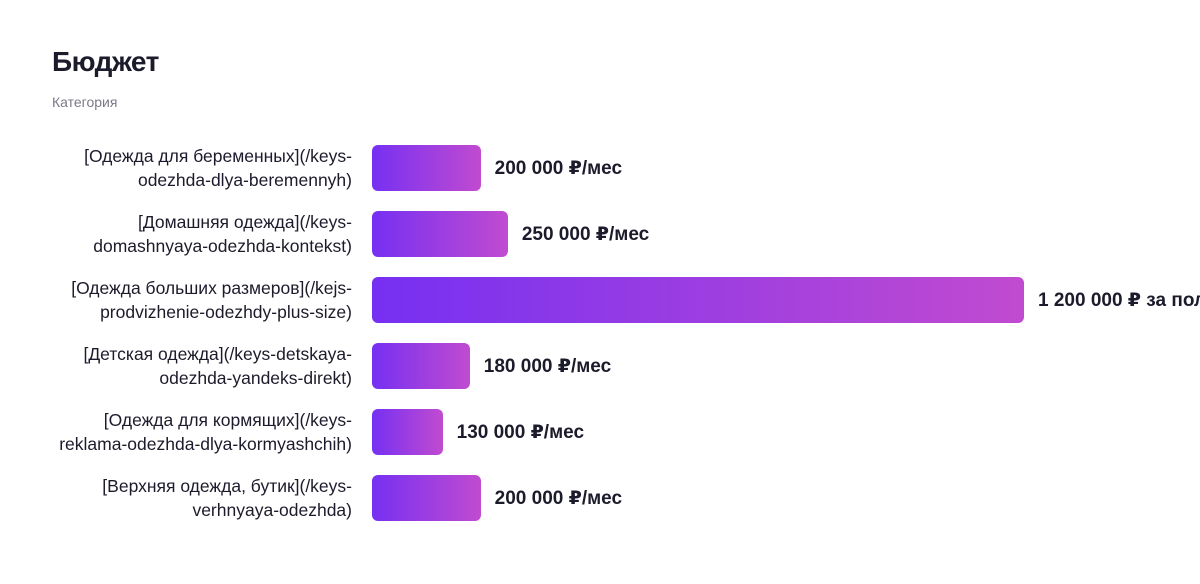 This screenshot has width=1200, height=584. Describe the element at coordinates (85, 102) in the screenshot. I see `chart-subtitle: Категория` at that location.